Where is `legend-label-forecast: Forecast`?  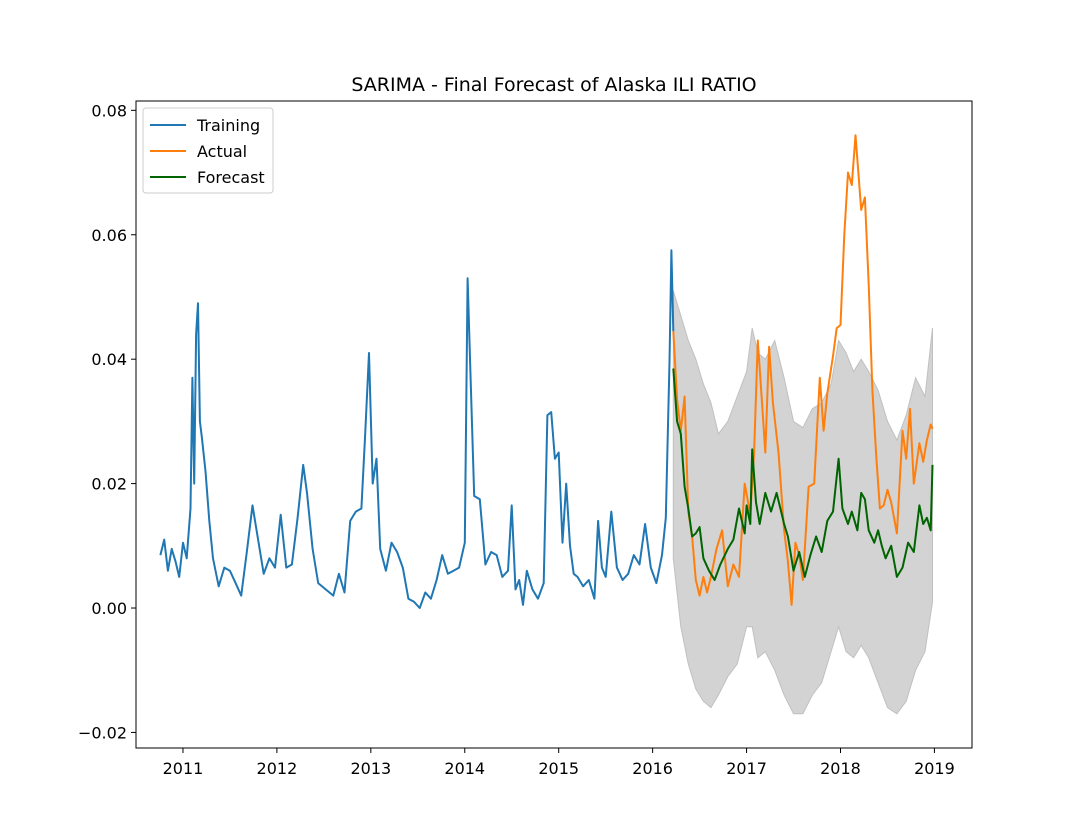 legend-label-forecast: Forecast is located at coordinates (231, 177).